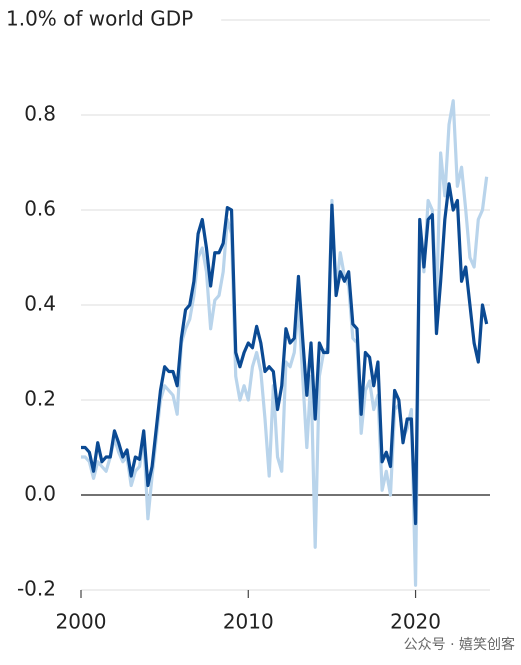 The image size is (521, 665). Describe the element at coordinates (36, 589) in the screenshot. I see `y-tick-label: -0.2` at that location.